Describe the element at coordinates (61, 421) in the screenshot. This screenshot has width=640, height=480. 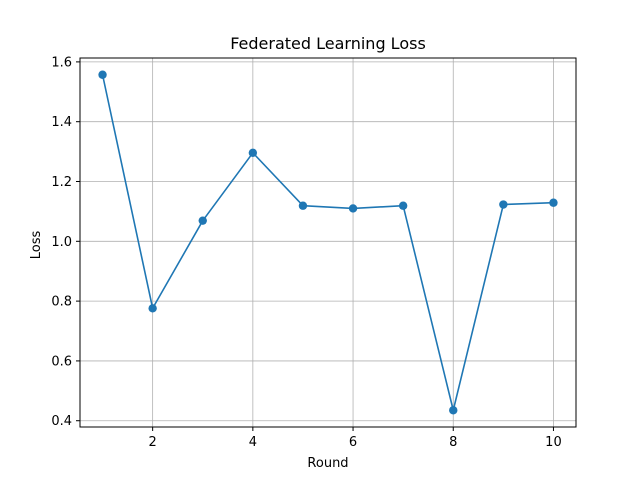
I see `y-tick-label: 0.4` at that location.